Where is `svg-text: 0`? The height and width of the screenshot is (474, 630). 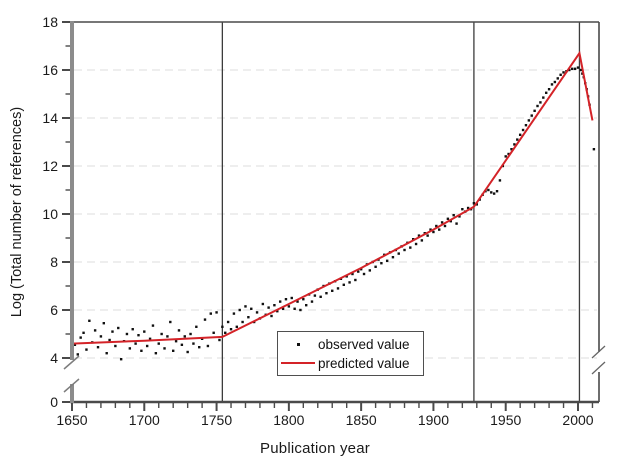 svg-text: 0 is located at coordinates (54, 402).